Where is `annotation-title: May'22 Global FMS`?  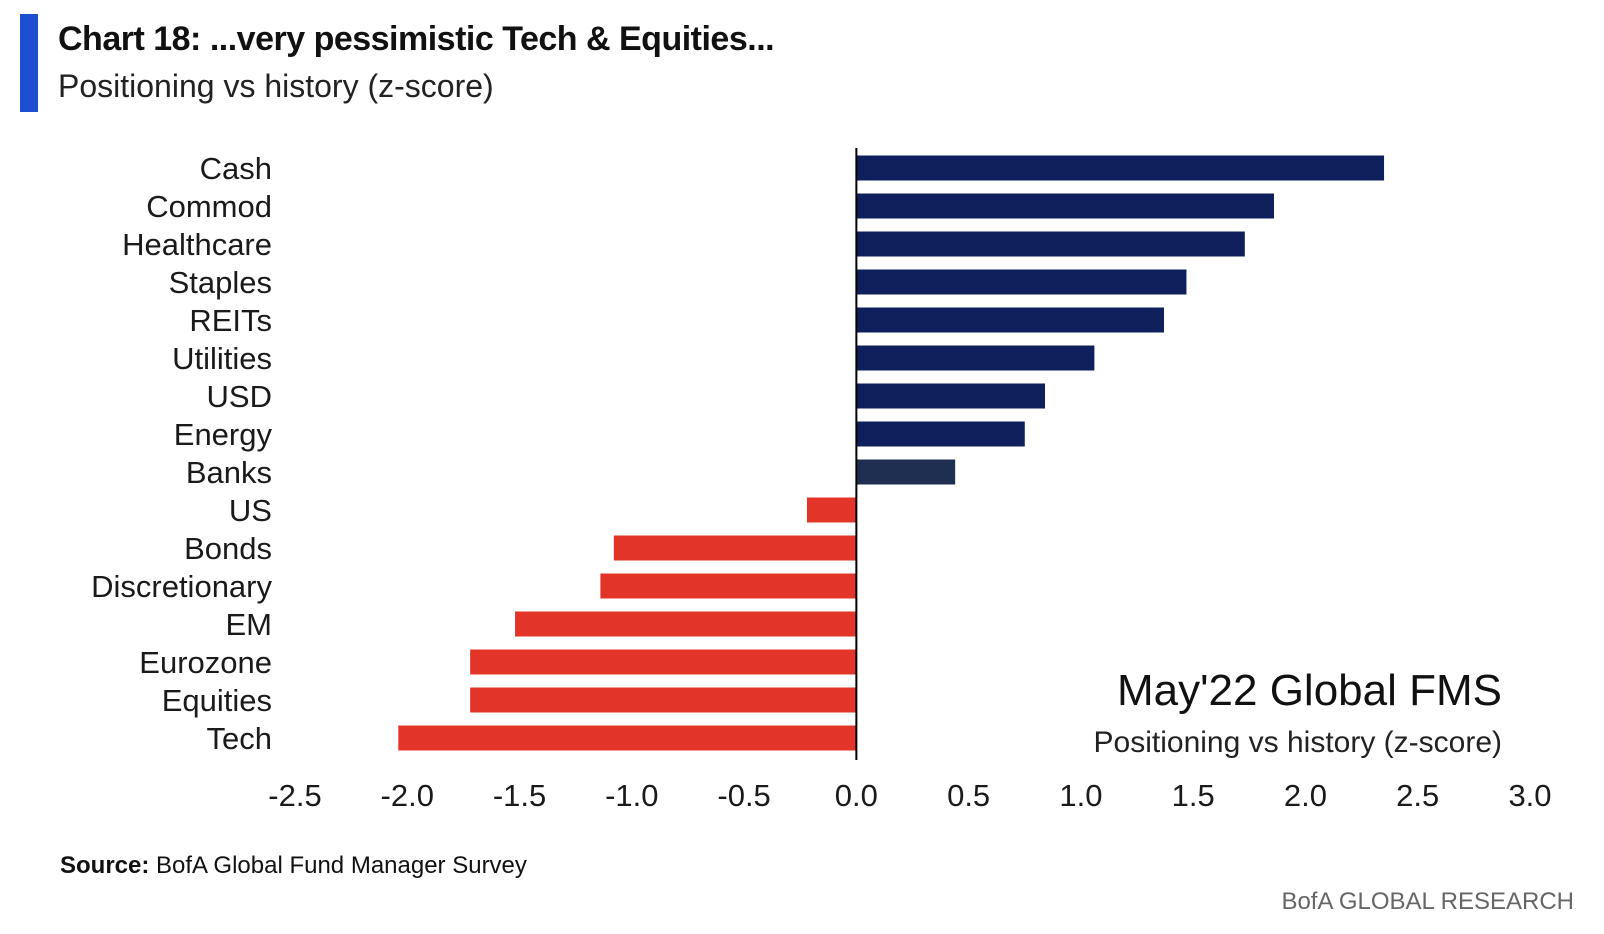
annotation-title: May'22 Global FMS is located at coordinates (1309, 690).